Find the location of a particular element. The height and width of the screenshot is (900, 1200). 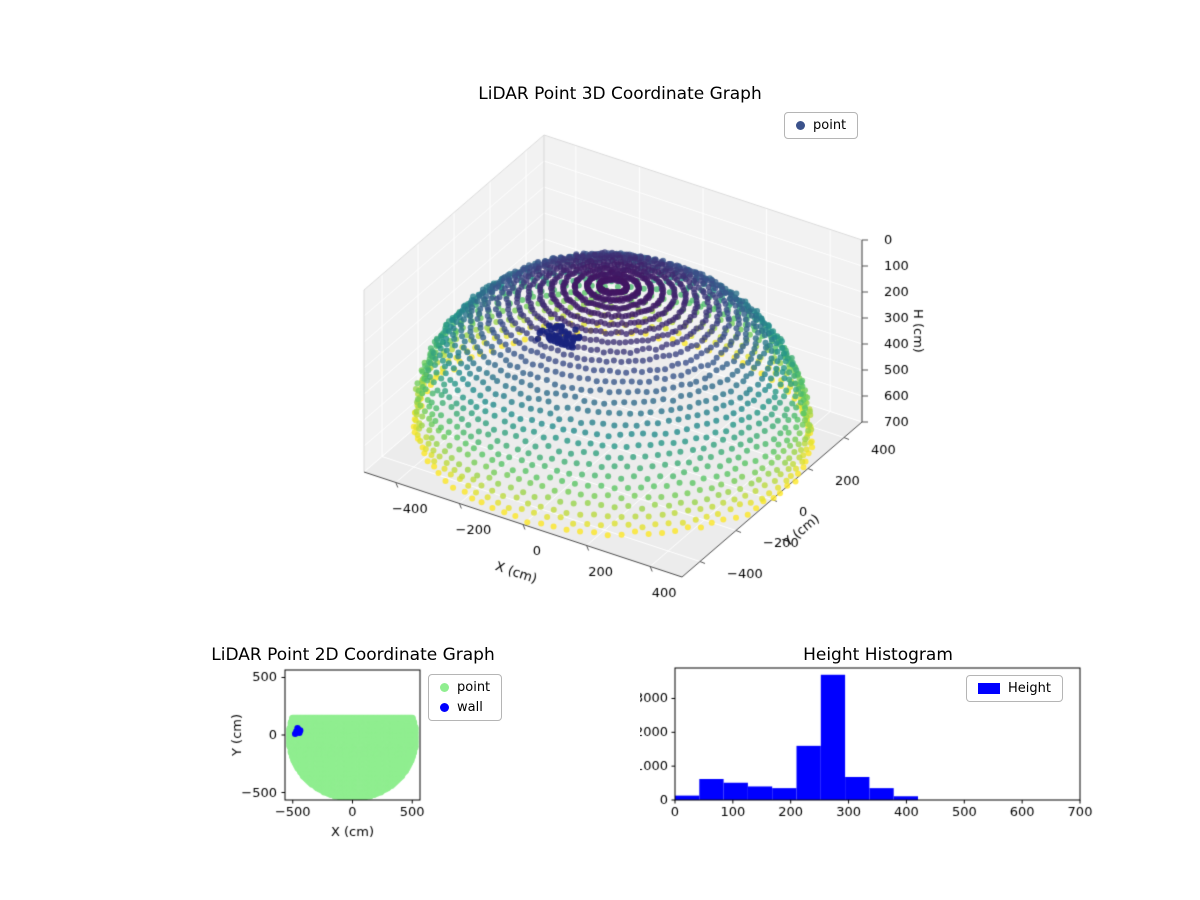

plot3d-legend: point is located at coordinates (821, 125).